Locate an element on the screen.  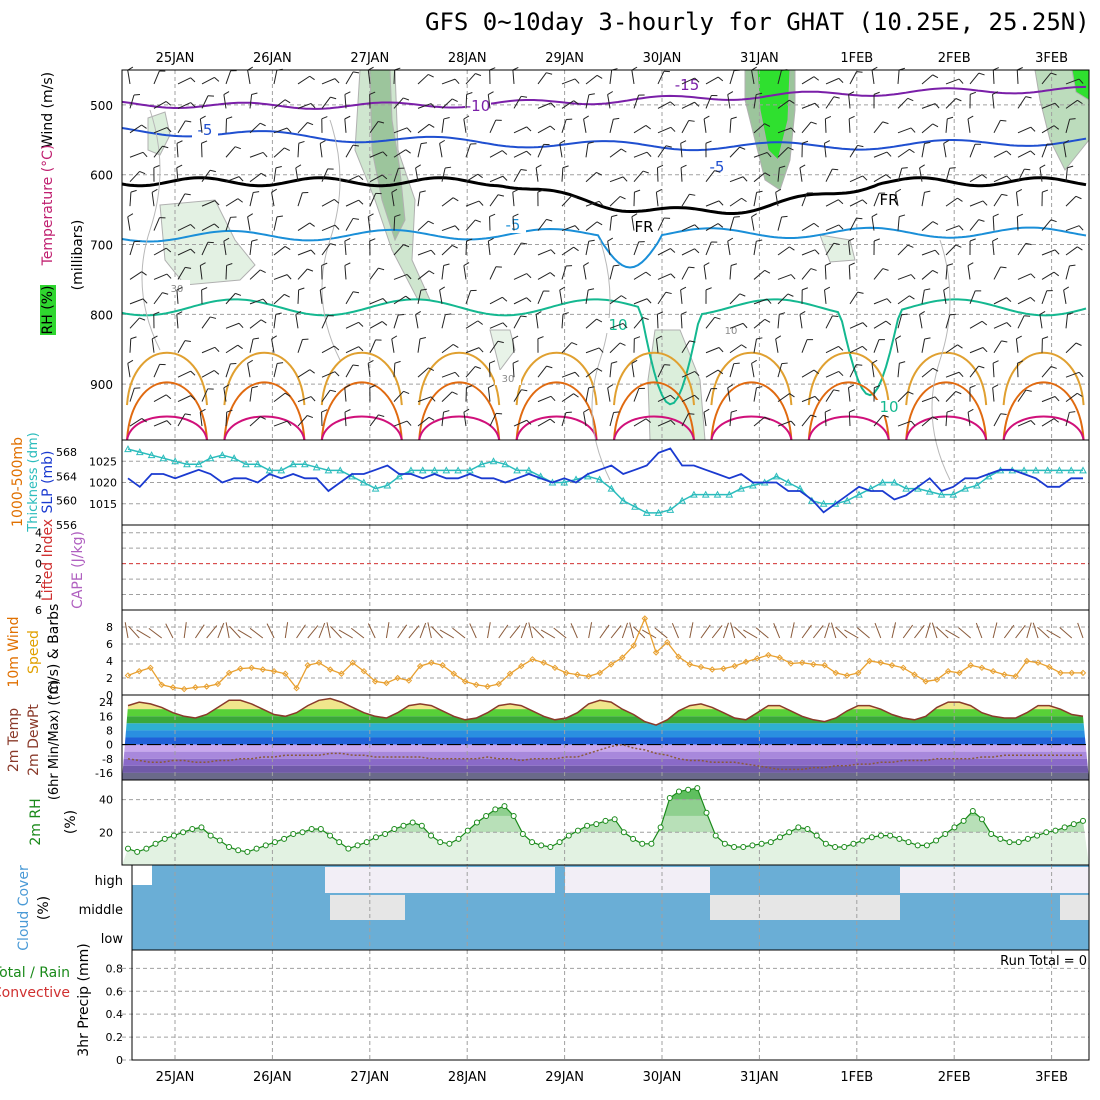
contour-label: 10 is located at coordinates (888, 407).